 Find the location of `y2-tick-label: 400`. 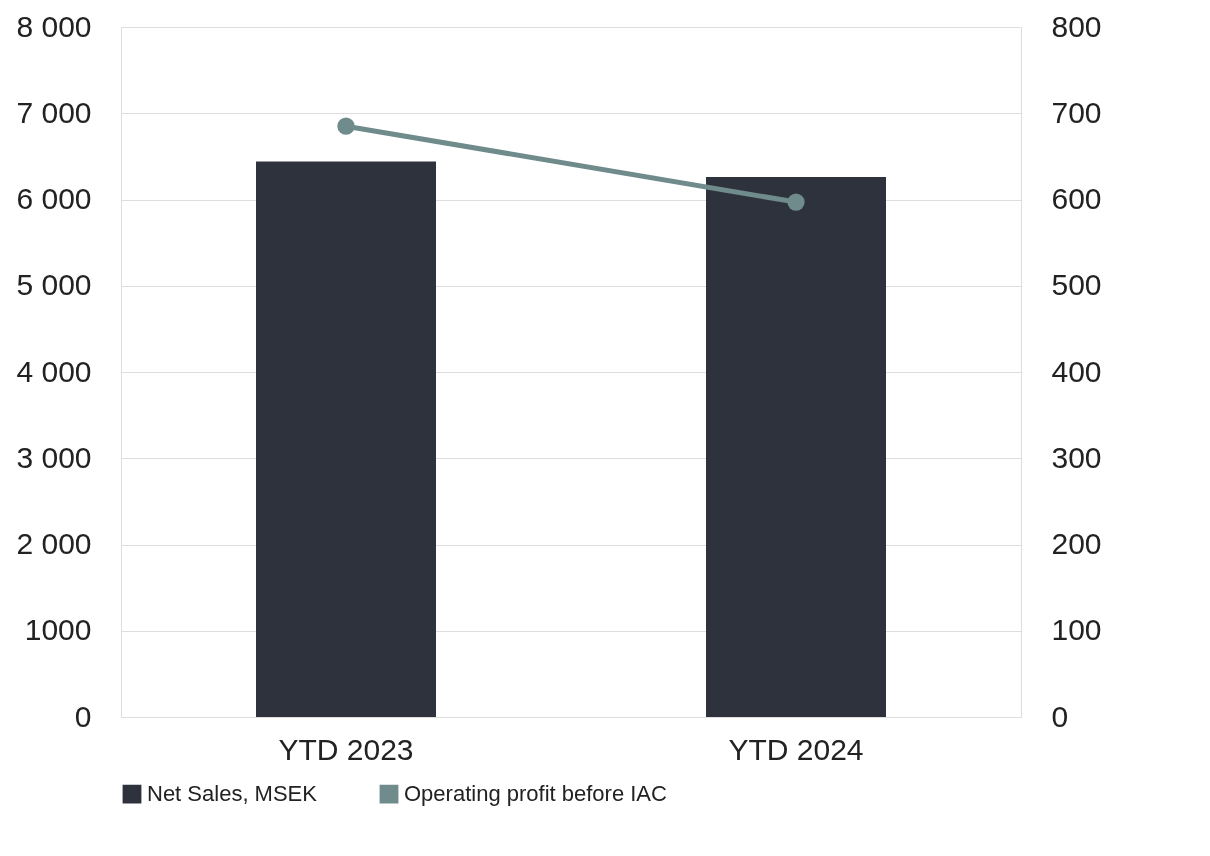

y2-tick-label: 400 is located at coordinates (1076, 371).